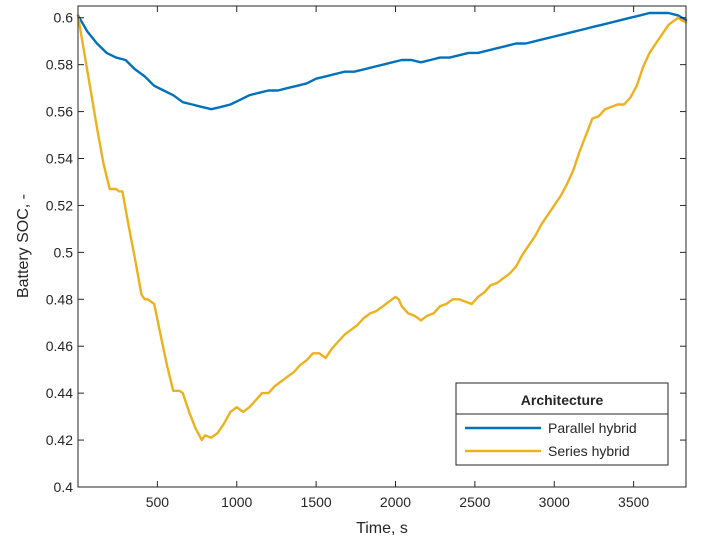  I want to click on legend-label-parallel-hybrid: Parallel hybrid, so click(592, 428).